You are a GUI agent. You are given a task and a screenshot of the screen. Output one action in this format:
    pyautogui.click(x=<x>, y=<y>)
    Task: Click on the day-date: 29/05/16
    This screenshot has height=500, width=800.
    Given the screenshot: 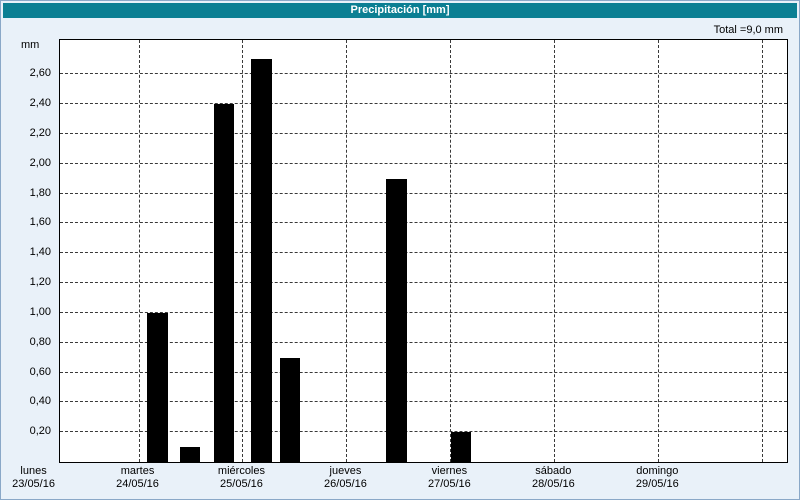 What is the action you would take?
    pyautogui.click(x=657, y=484)
    